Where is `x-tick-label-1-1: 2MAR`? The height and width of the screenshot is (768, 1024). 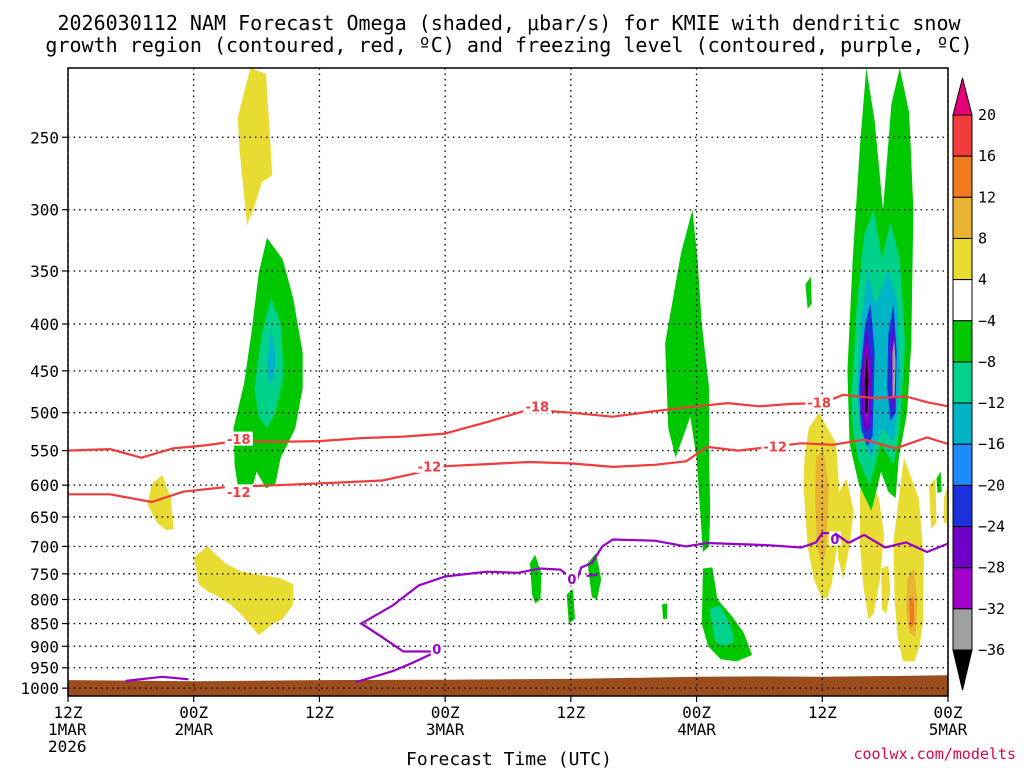
x-tick-label-1-1: 2MAR is located at coordinates (193, 729).